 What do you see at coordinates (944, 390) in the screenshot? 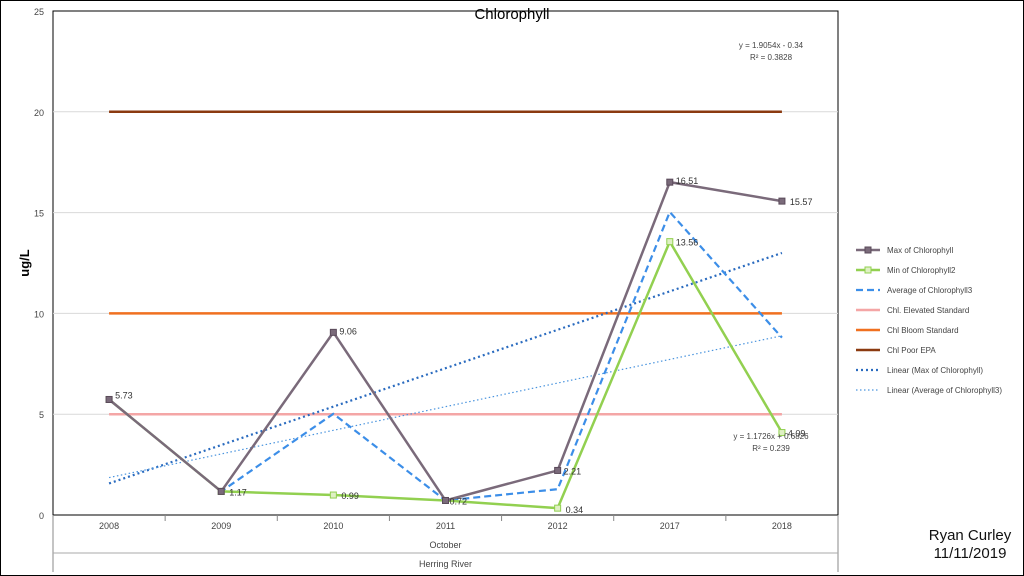
I see `legend-label: Linear (Average of Chlorophyll3)` at bounding box center [944, 390].